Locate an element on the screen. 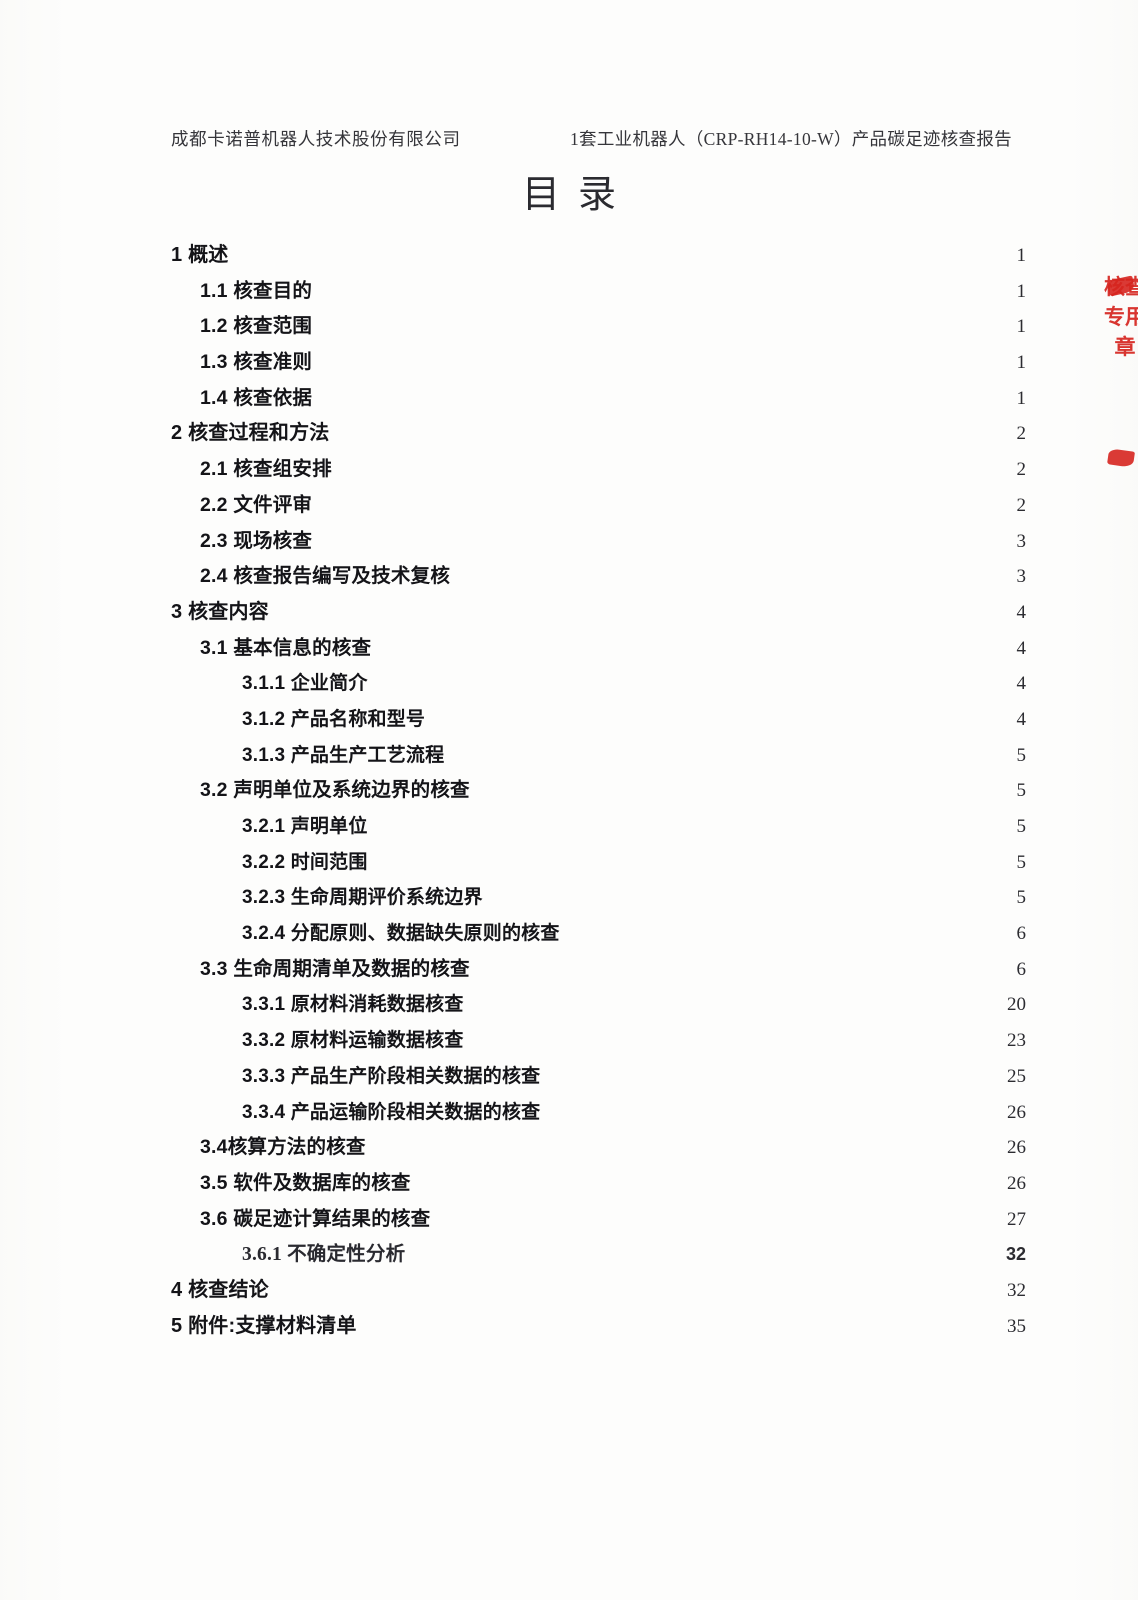  toc-entry-label: 3.2.2 时间范围 is located at coordinates (305, 862).